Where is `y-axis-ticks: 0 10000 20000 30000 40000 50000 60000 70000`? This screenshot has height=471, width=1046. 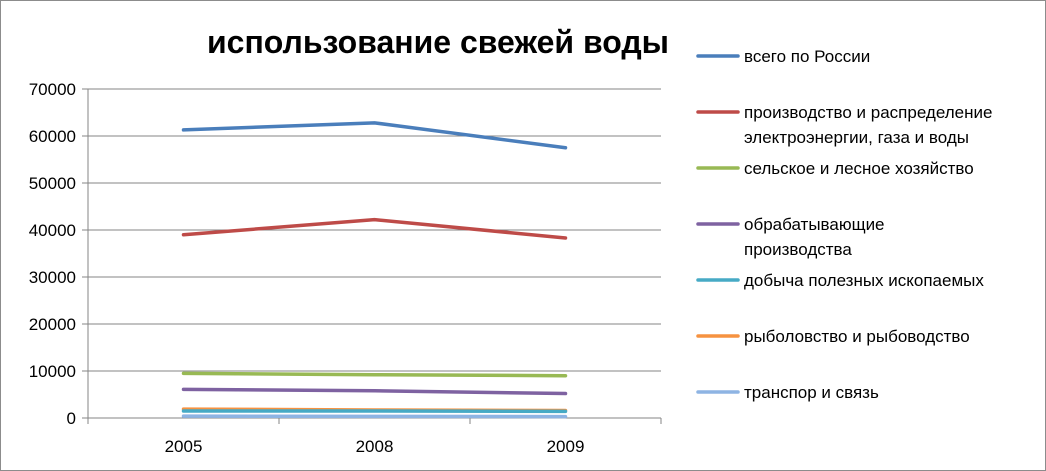
y-axis-ticks: 0 10000 20000 30000 40000 50000 60000 70000 is located at coordinates (58, 254).